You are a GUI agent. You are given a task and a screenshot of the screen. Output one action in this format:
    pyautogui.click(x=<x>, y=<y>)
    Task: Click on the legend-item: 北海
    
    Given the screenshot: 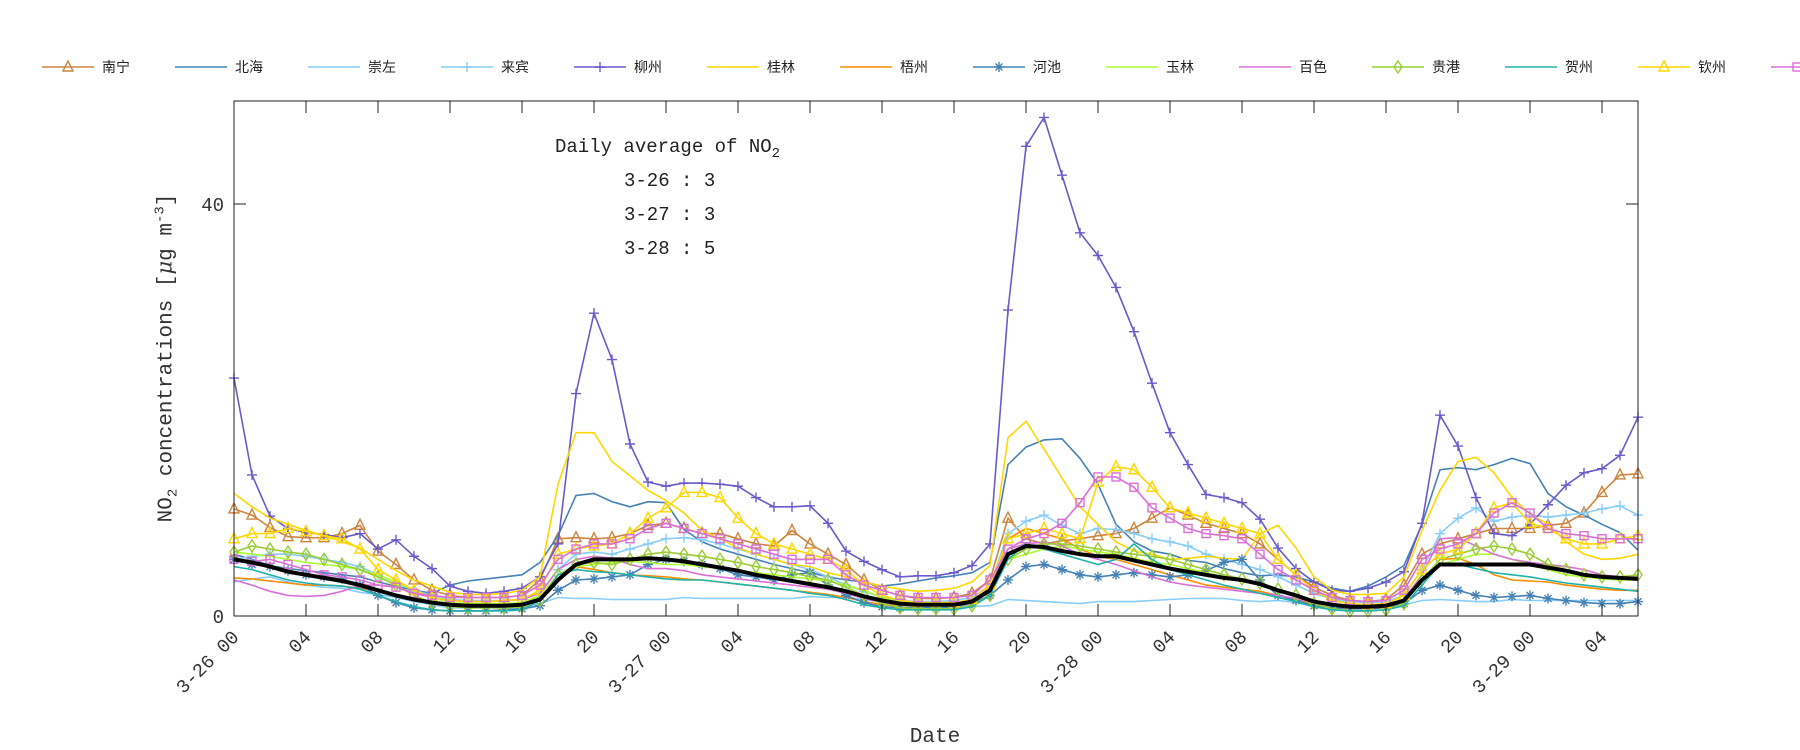 What is the action you would take?
    pyautogui.click(x=239, y=67)
    